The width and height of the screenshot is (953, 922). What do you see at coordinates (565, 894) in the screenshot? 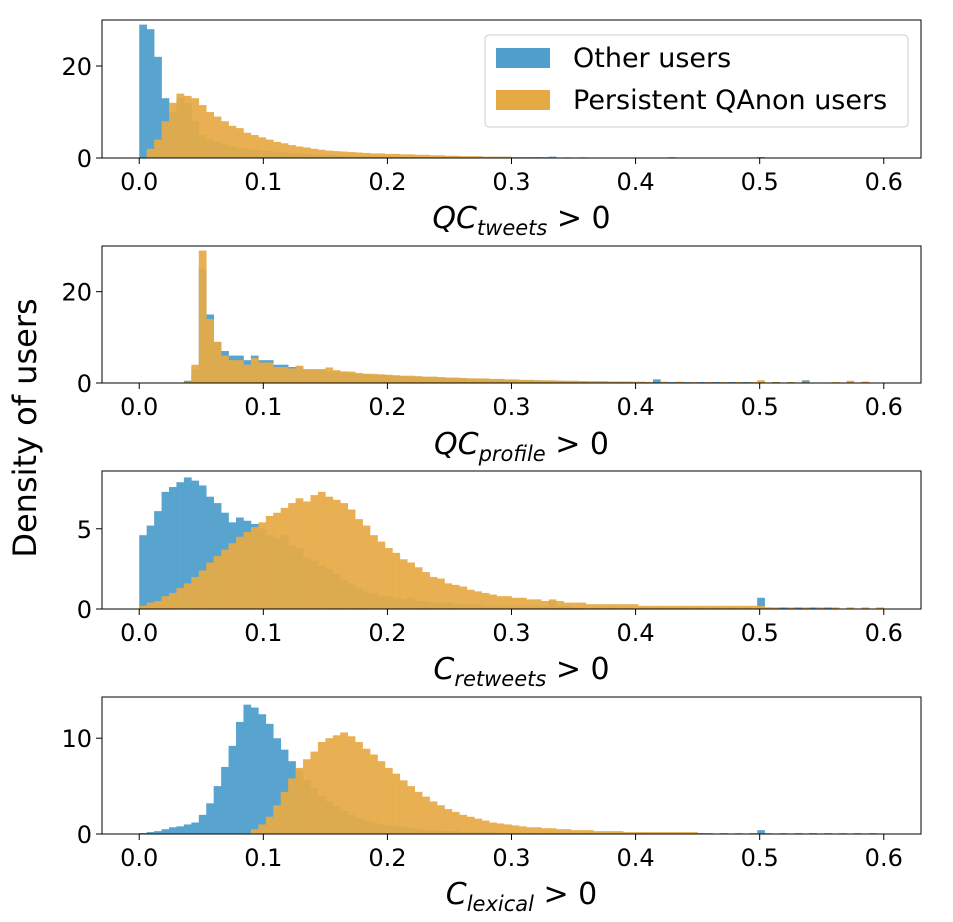
I see `x-axis-label-tail: > 0` at bounding box center [565, 894].